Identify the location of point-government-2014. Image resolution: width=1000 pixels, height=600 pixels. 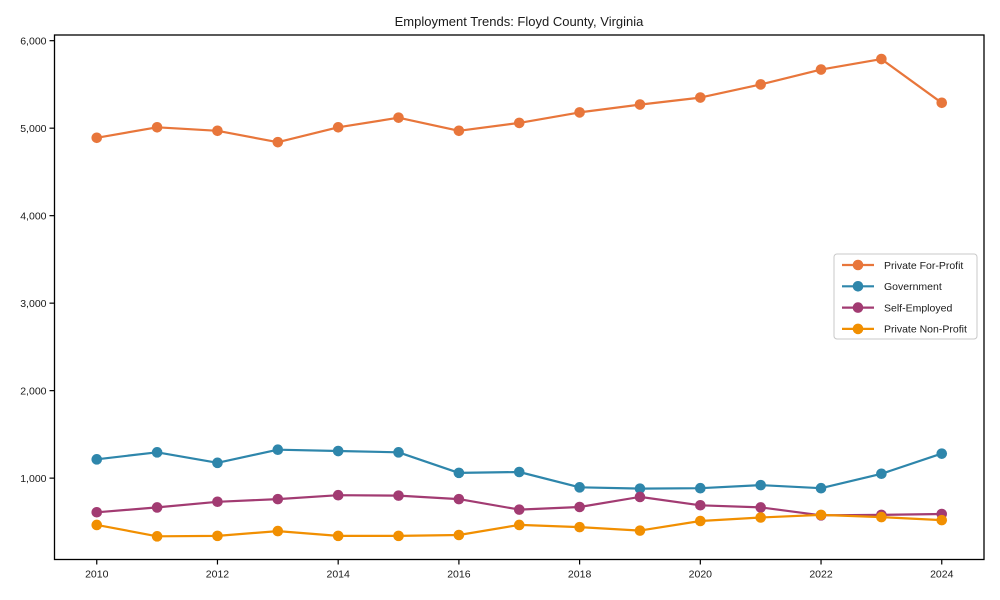
(338, 451).